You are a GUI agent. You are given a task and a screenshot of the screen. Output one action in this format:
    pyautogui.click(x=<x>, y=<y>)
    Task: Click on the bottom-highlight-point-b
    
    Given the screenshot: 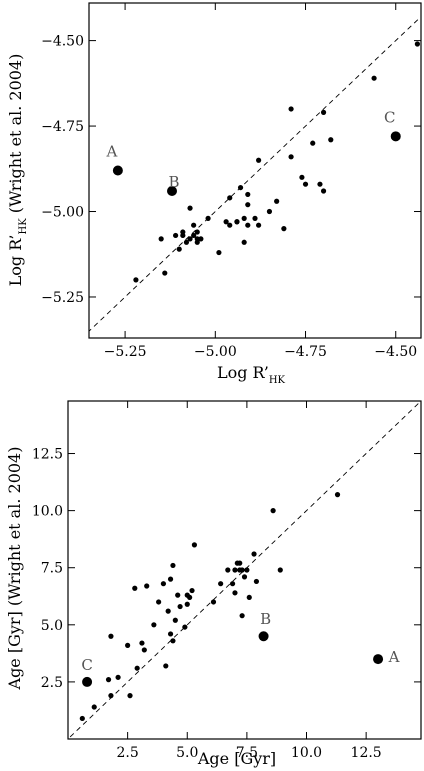 What is the action you would take?
    pyautogui.click(x=263, y=636)
    